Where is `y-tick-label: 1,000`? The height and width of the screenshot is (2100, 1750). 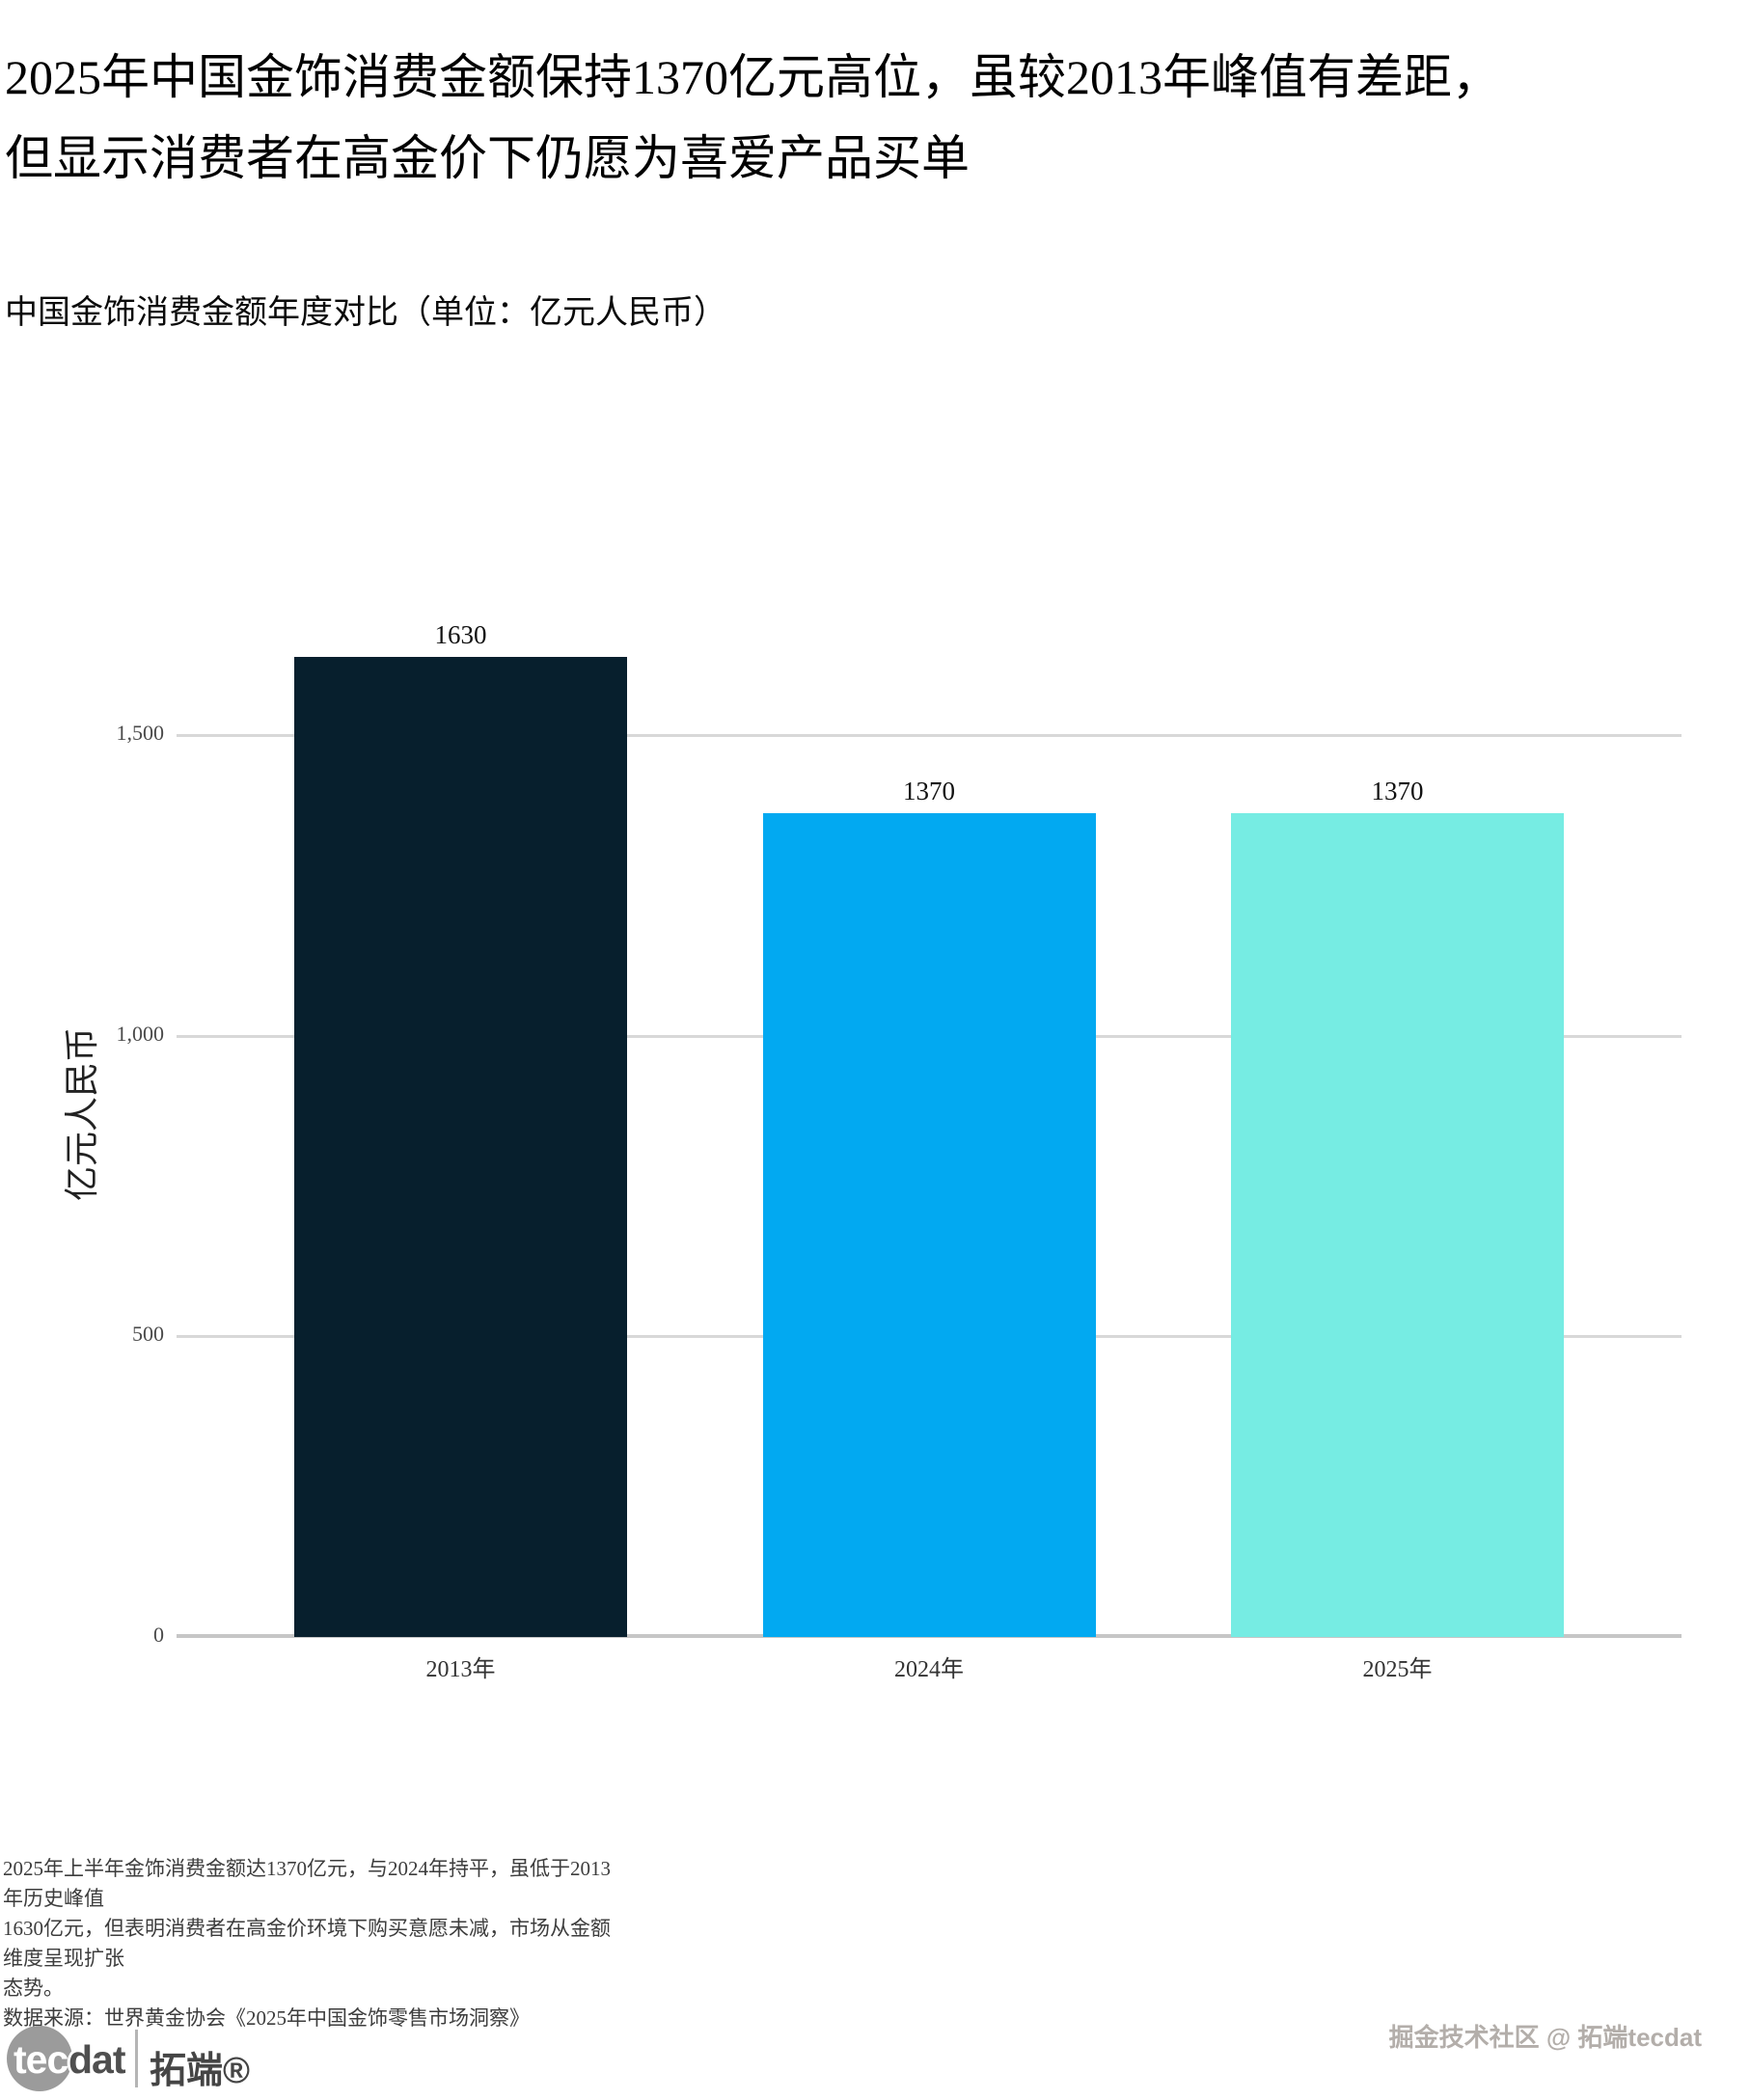
y-tick-label: 1,000 is located at coordinates (140, 1033).